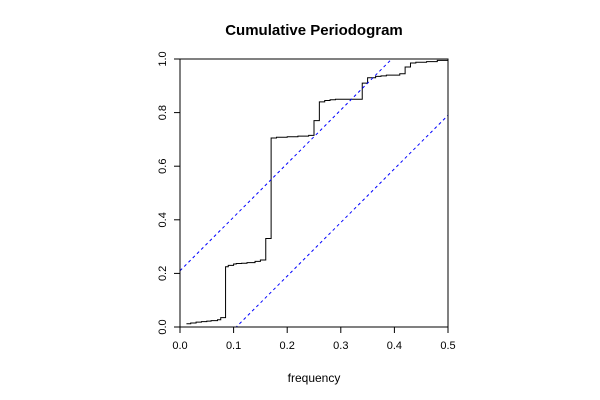 Image resolution: width=600 pixels, height=400 pixels. Describe the element at coordinates (314, 339) in the screenshot. I see `x-axis: 0.0 0.1 0.2 0.3 0.4 0.5` at that location.